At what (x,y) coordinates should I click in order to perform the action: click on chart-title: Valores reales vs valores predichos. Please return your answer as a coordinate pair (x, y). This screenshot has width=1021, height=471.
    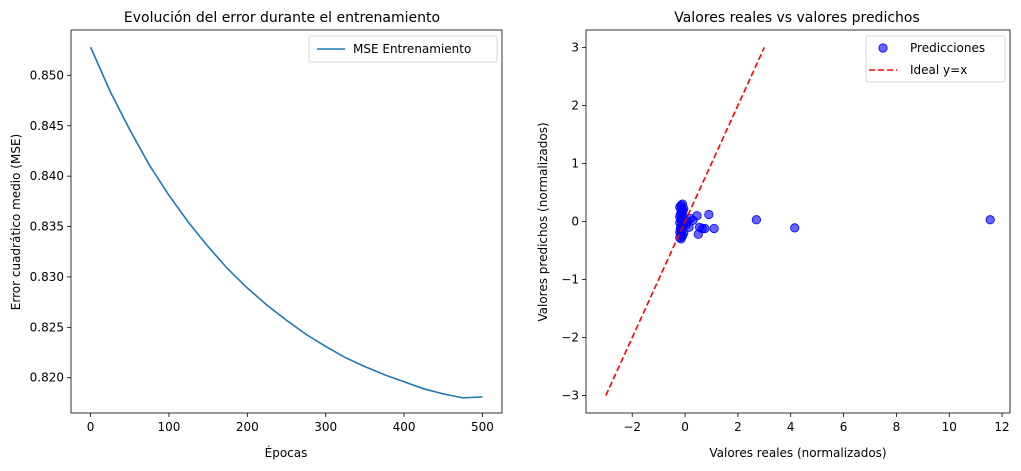
    Looking at the image, I should click on (797, 18).